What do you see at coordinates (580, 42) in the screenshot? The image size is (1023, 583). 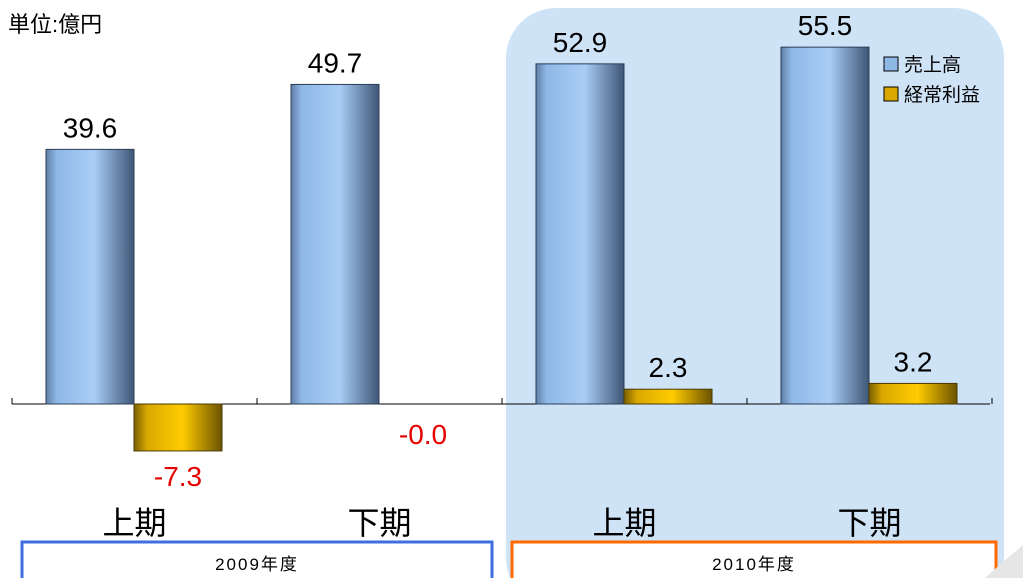 I see `value-label-sales: 52.9` at bounding box center [580, 42].